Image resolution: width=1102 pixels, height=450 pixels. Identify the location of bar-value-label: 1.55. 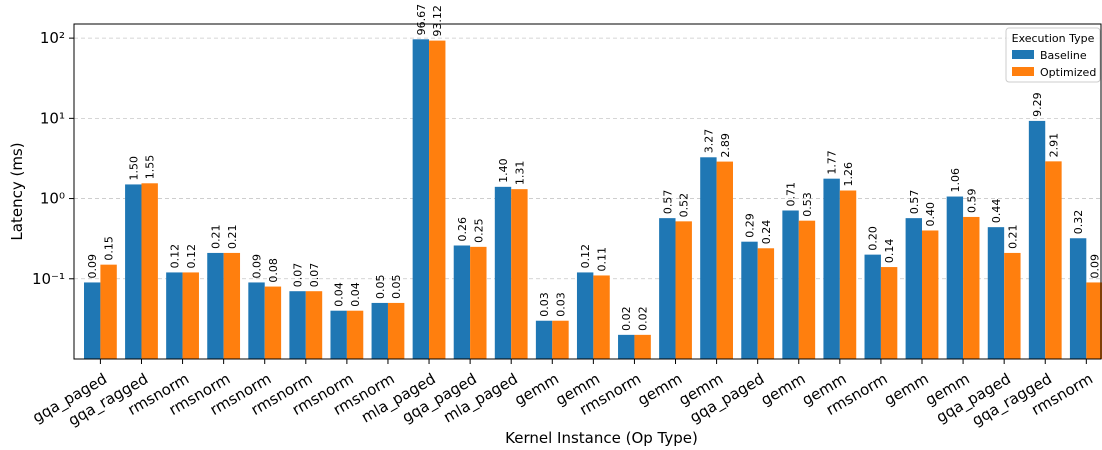
(150, 167).